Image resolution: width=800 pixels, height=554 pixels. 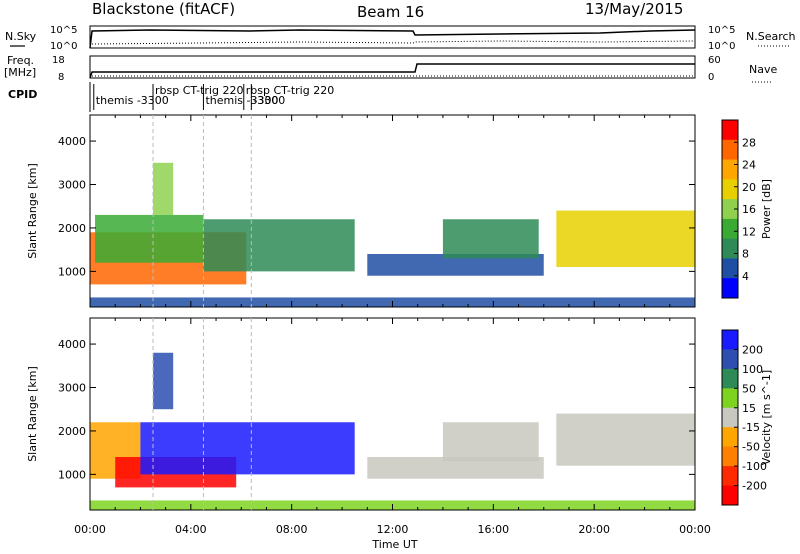 I want to click on cpid-label: CPID, so click(x=22, y=94).